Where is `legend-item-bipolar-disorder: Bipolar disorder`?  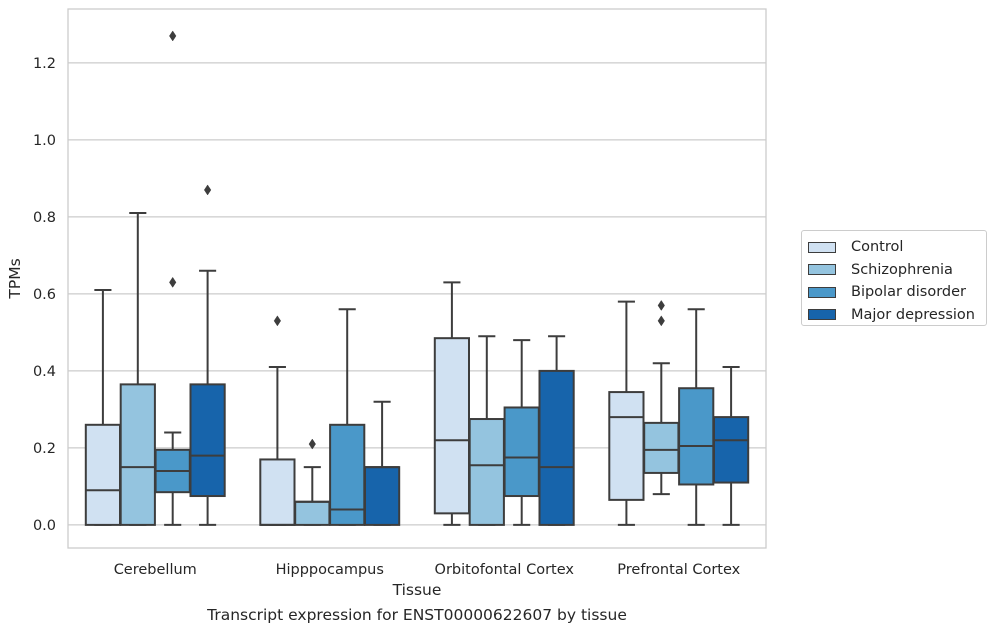 legend-item-bipolar-disorder: Bipolar disorder is located at coordinates (897, 292).